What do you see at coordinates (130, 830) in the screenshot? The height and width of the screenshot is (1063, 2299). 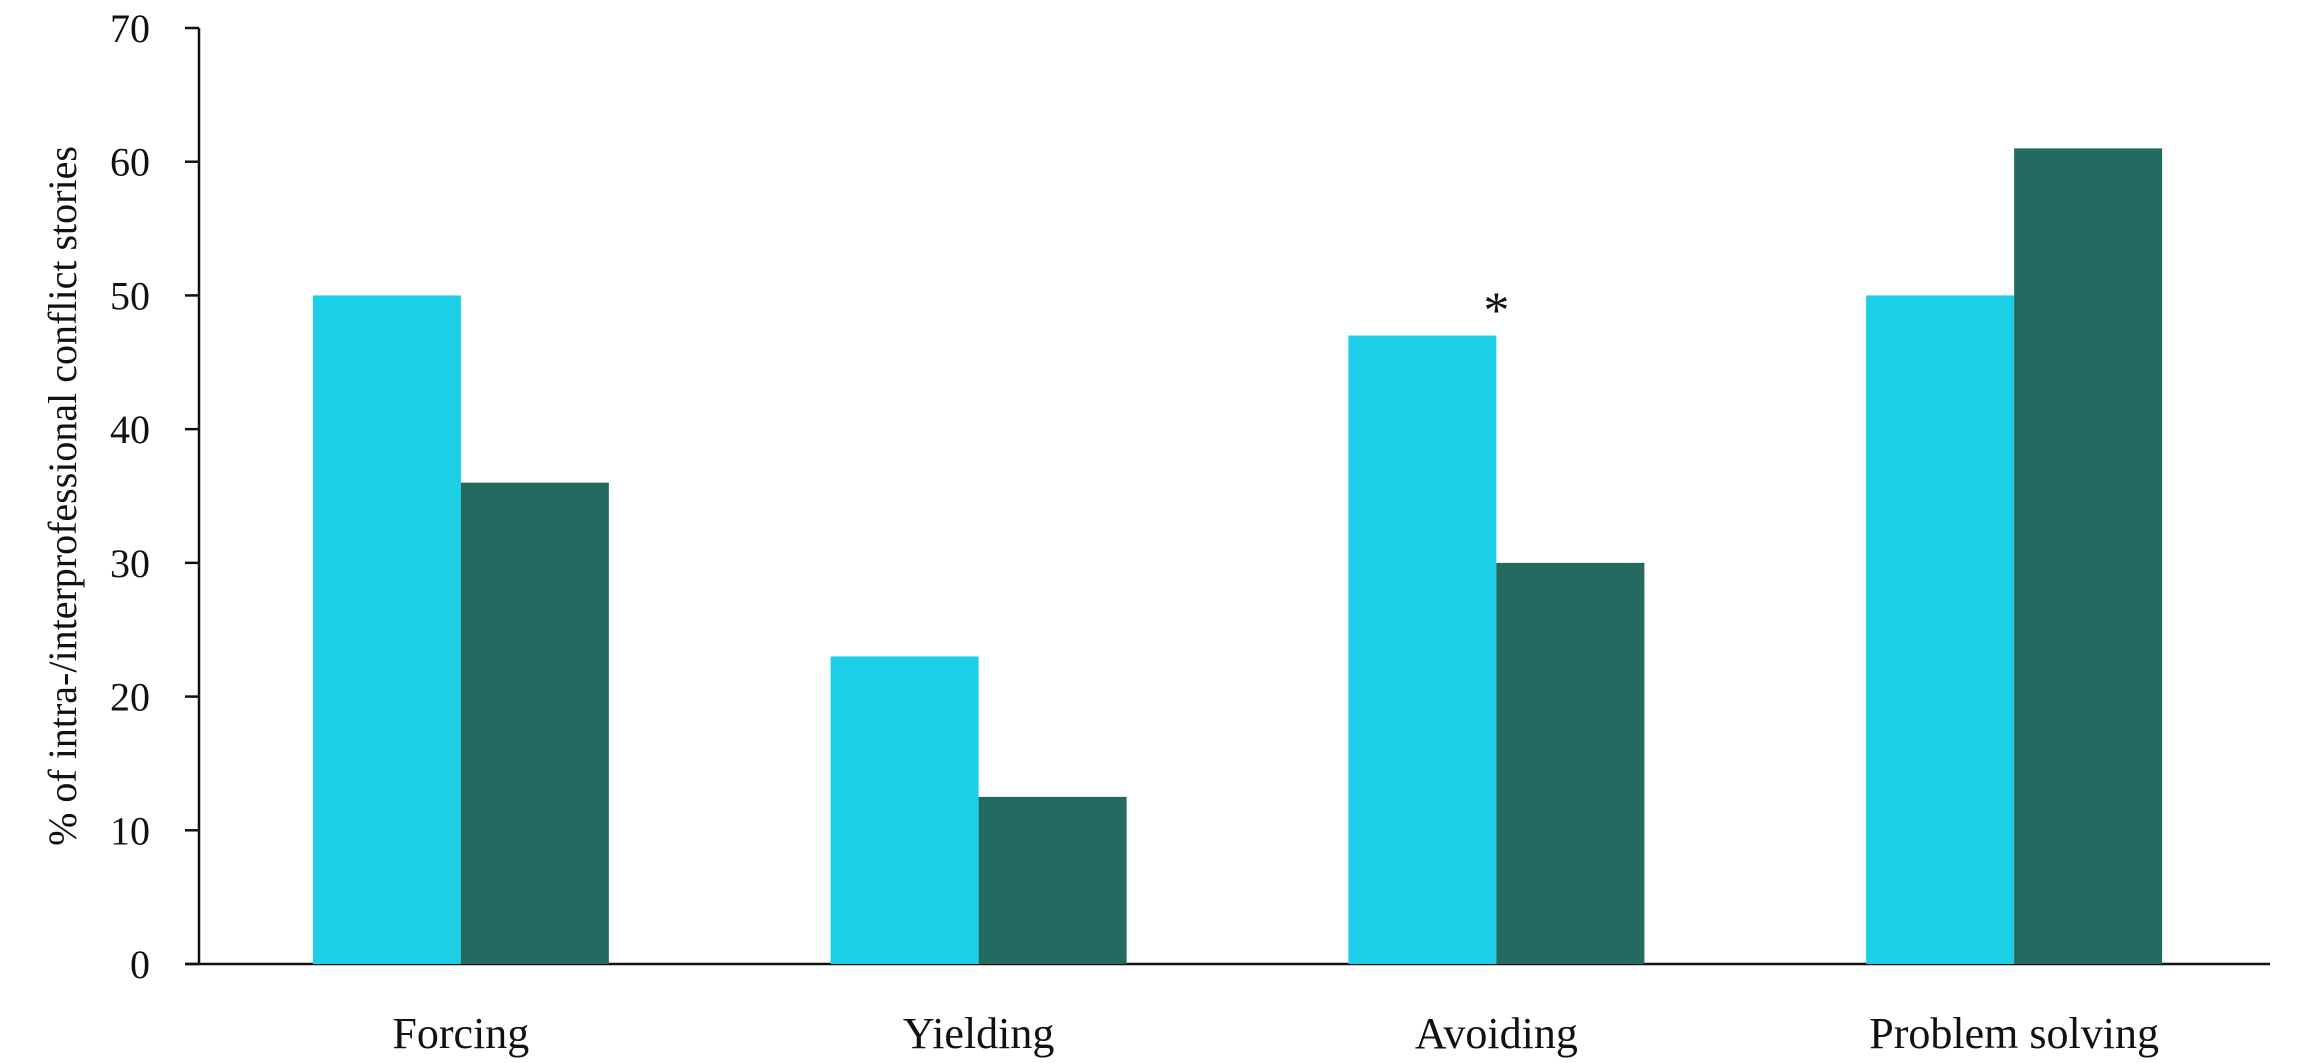 I see `y-tick-label: 10` at bounding box center [130, 830].